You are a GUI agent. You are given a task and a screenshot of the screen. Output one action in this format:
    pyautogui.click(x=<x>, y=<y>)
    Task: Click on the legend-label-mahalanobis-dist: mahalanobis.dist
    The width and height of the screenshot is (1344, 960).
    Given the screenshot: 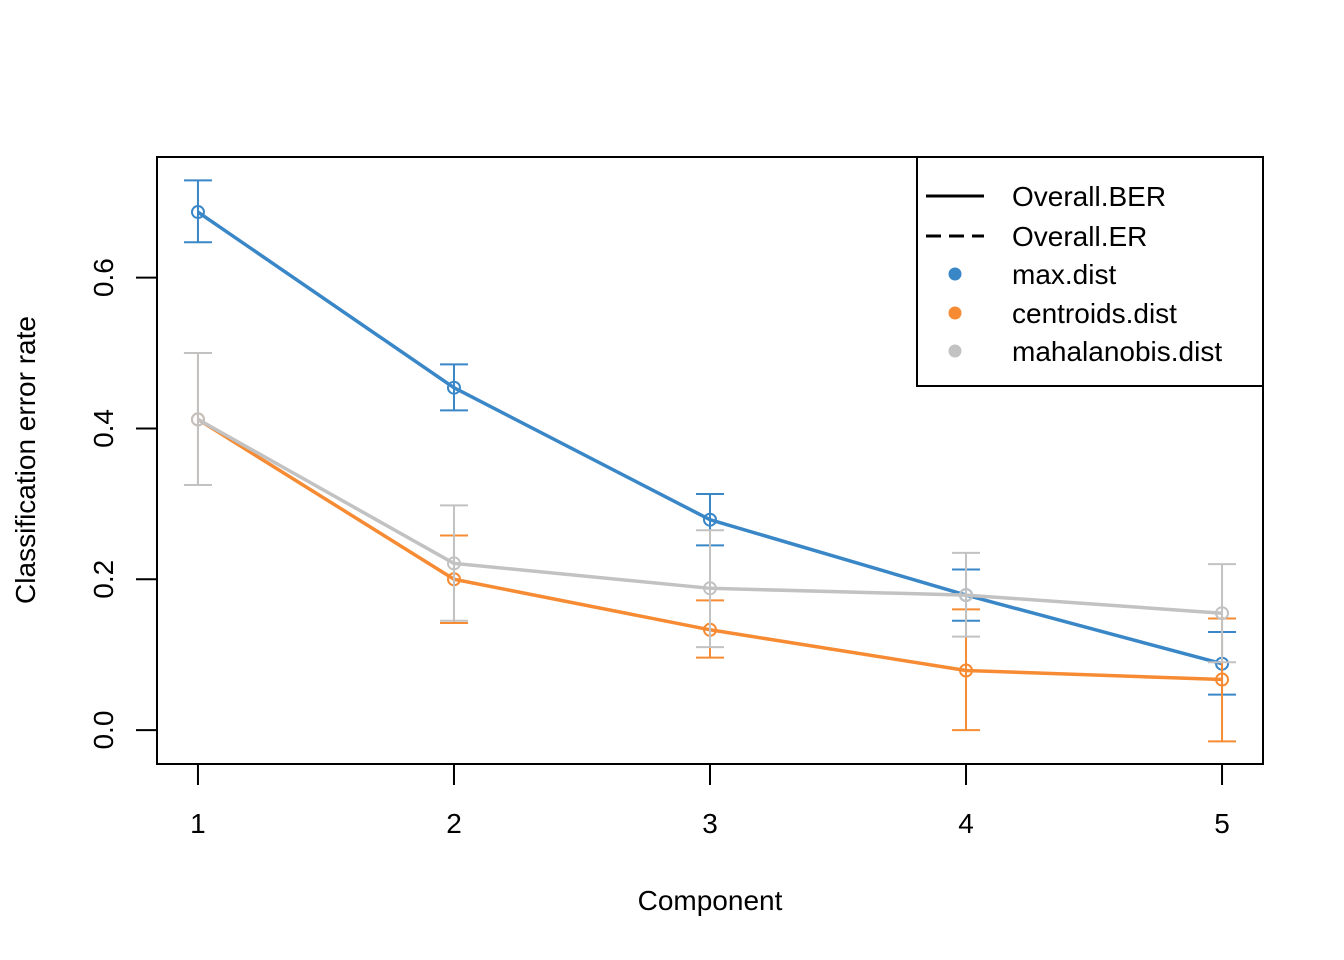 What is the action you would take?
    pyautogui.click(x=1117, y=351)
    